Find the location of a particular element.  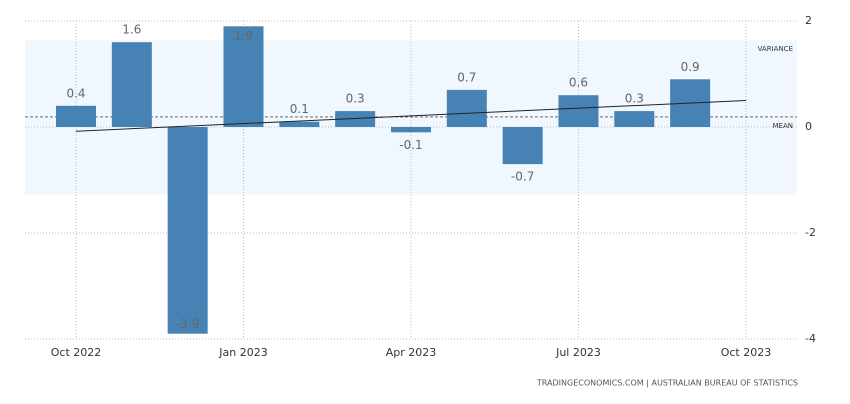

value-label: 0.1 is located at coordinates (299, 109).